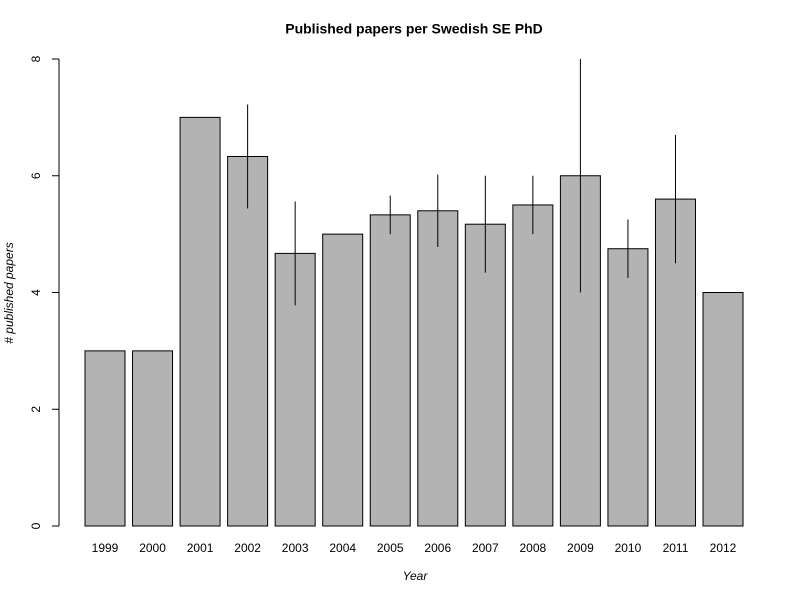  Describe the element at coordinates (416, 576) in the screenshot. I see `x-axis-title: Year` at that location.